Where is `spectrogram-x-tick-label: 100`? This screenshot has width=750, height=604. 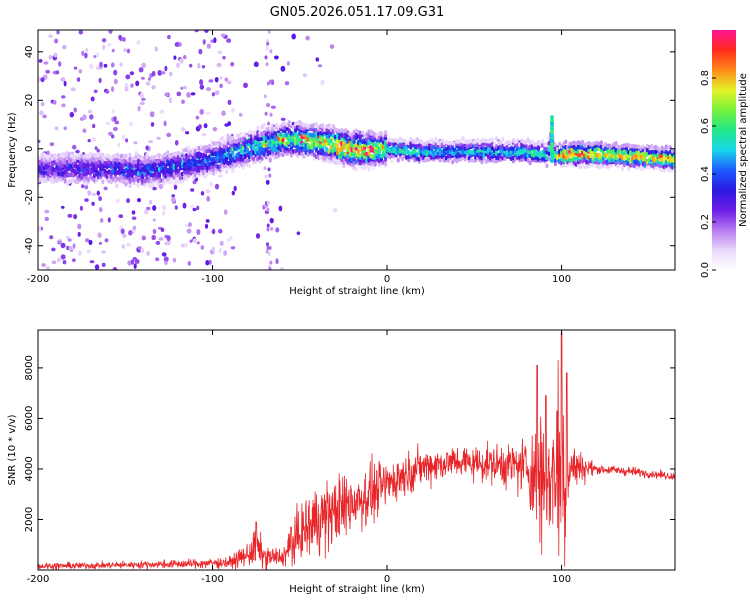
spectrogram-x-tick-label: 100 is located at coordinates (561, 279).